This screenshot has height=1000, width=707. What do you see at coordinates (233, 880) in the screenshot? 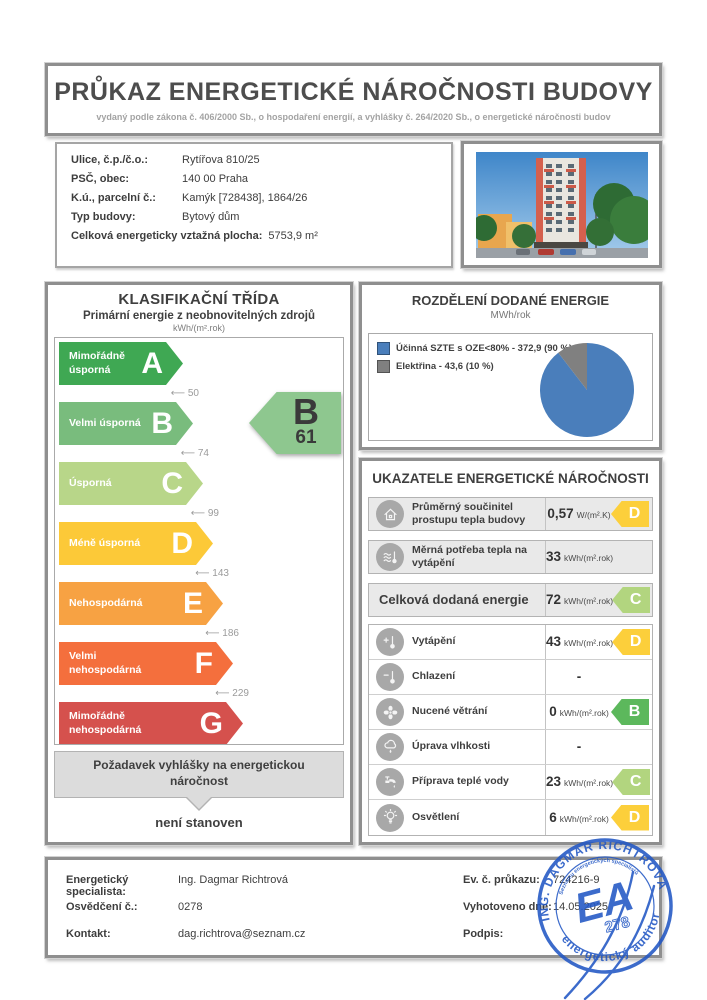
I see `footer-value: Ing. Dagmar Richtrová` at bounding box center [233, 880].